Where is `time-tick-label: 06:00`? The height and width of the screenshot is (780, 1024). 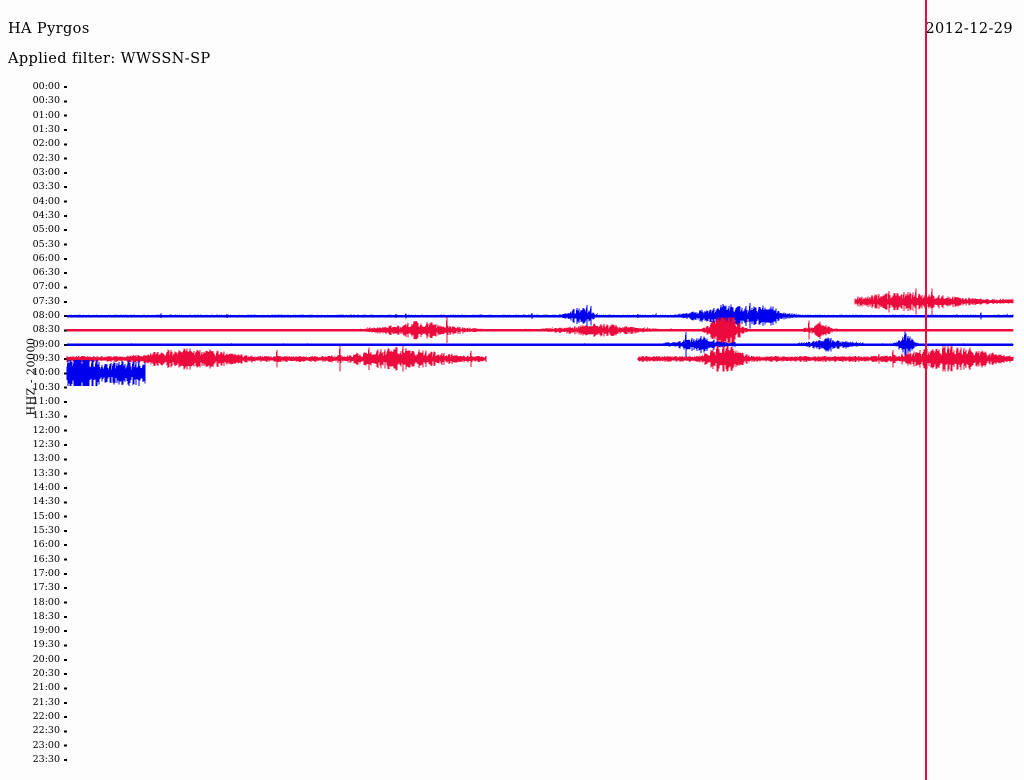 time-tick-label: 06:00 is located at coordinates (46, 258).